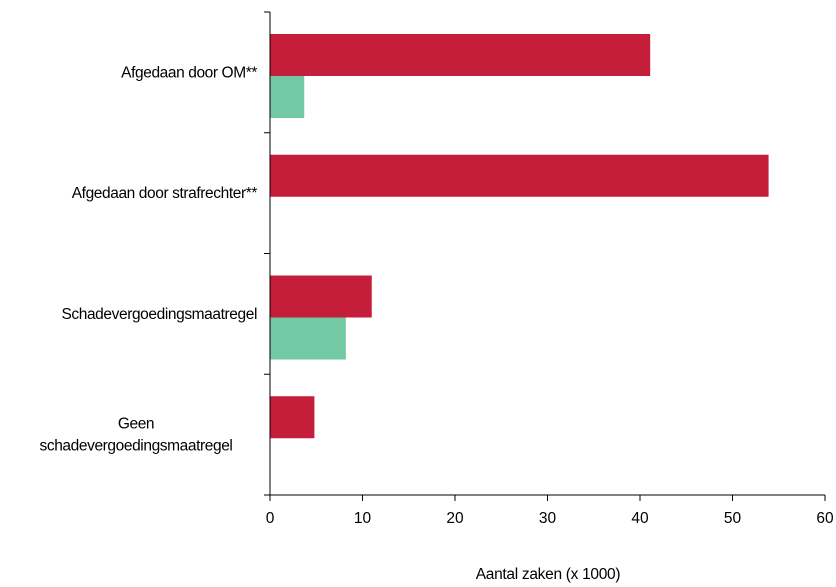 The height and width of the screenshot is (587, 836). I want to click on x-tick-label: 20, so click(455, 518).